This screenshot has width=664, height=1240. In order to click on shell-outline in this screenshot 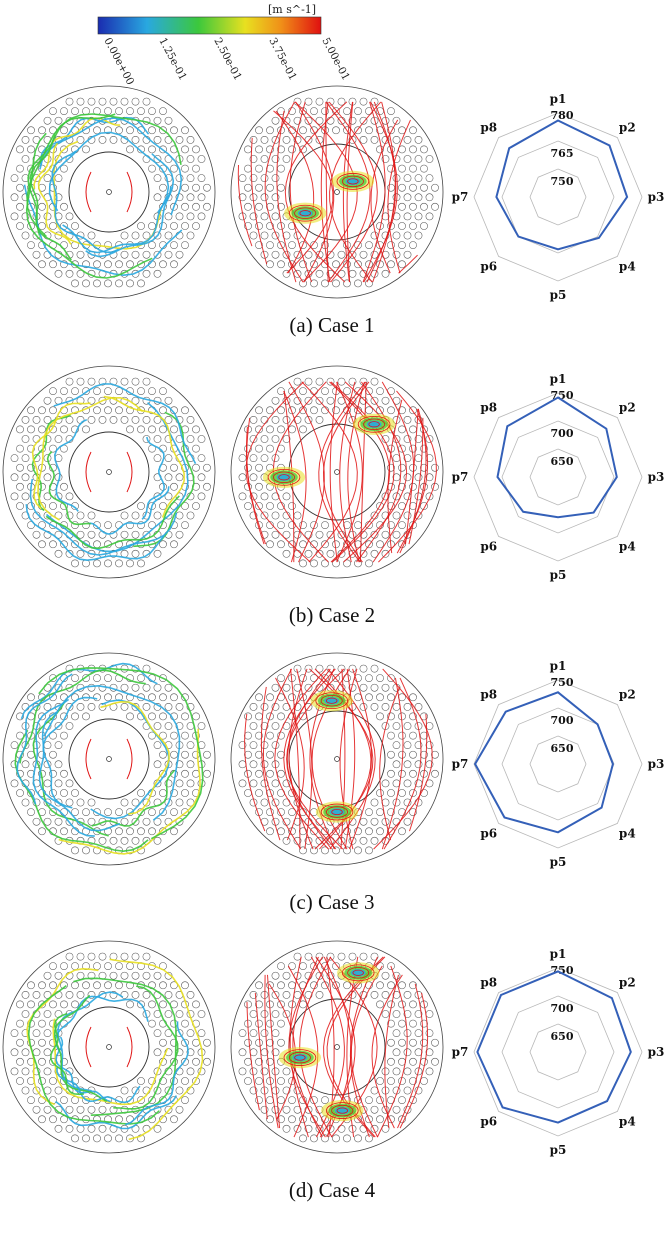, I will do `click(109, 759)`.